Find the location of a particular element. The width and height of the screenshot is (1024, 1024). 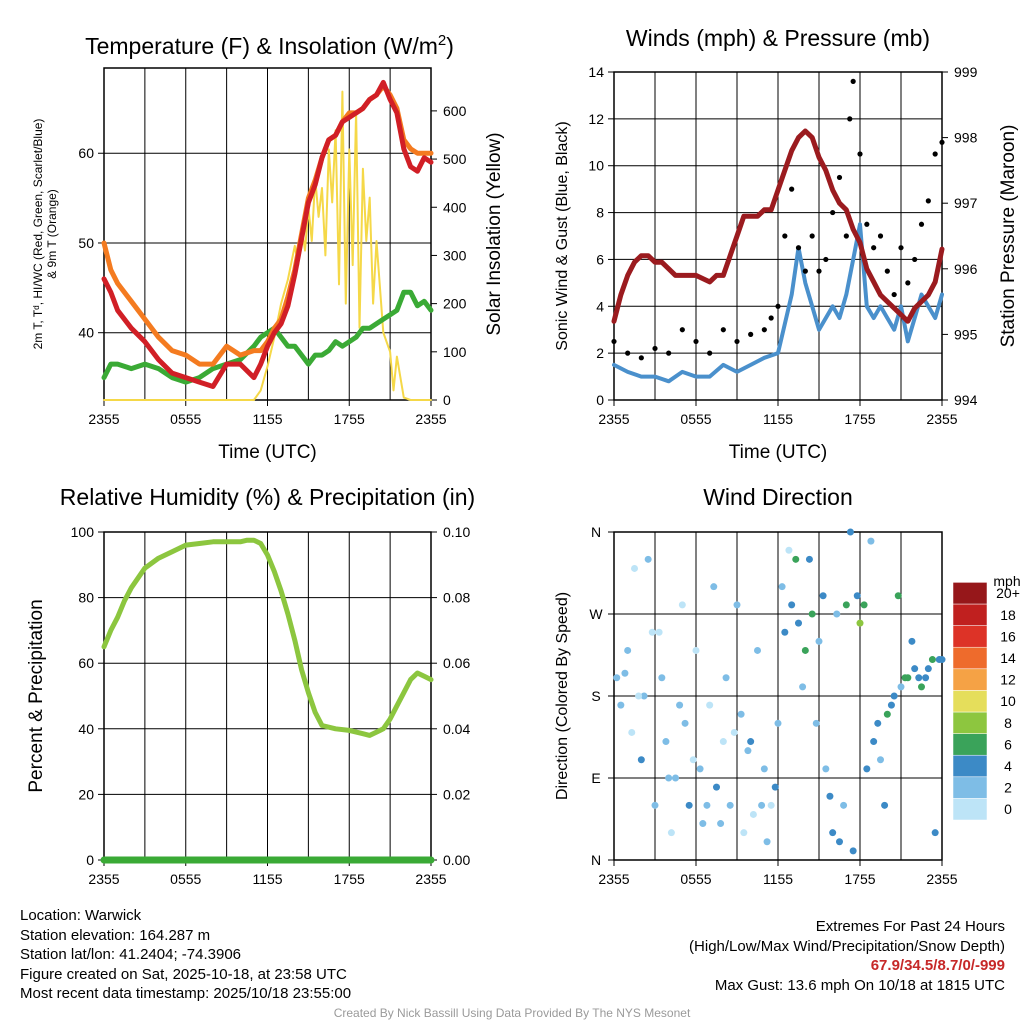

chart-title: Winds (mph) & Pressure (mb) is located at coordinates (778, 38).